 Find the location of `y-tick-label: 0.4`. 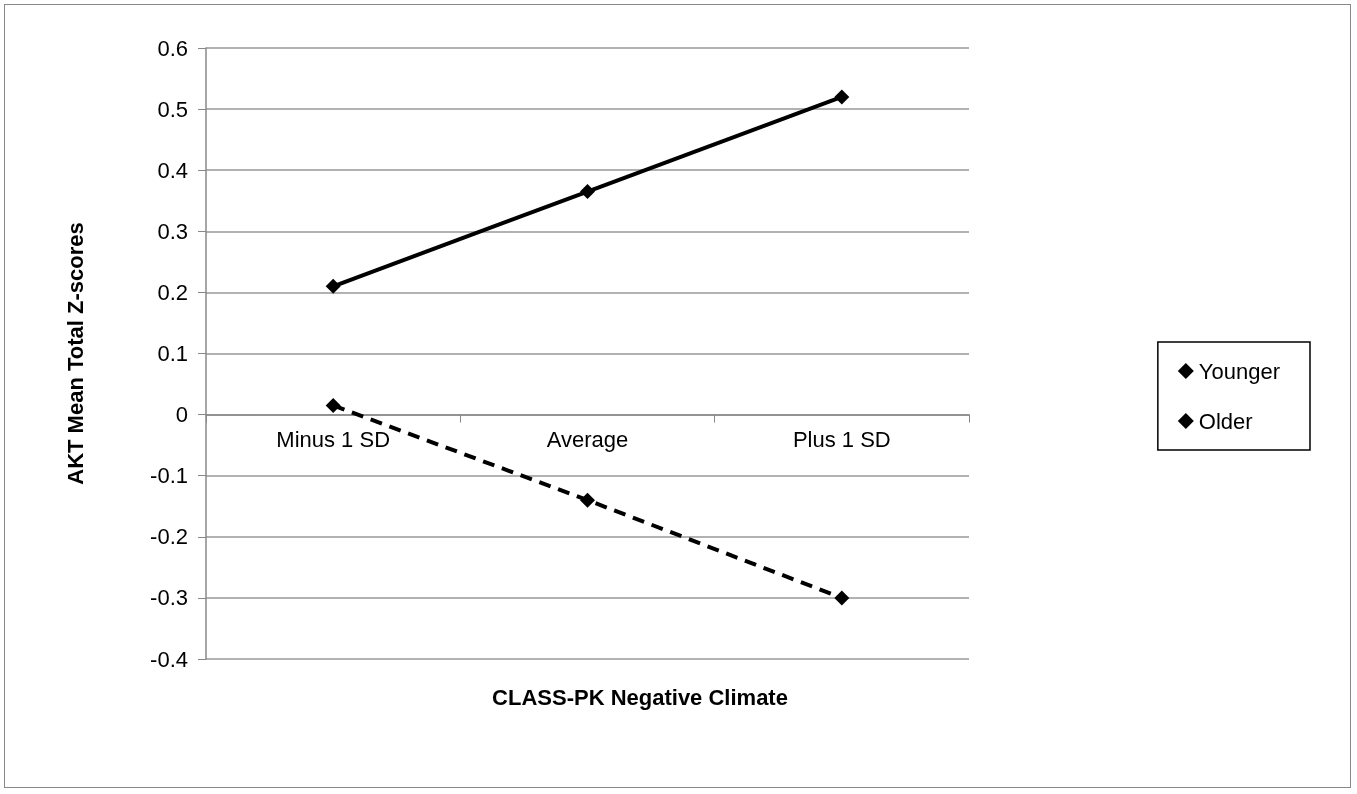

y-tick-label: 0.4 is located at coordinates (172, 170).